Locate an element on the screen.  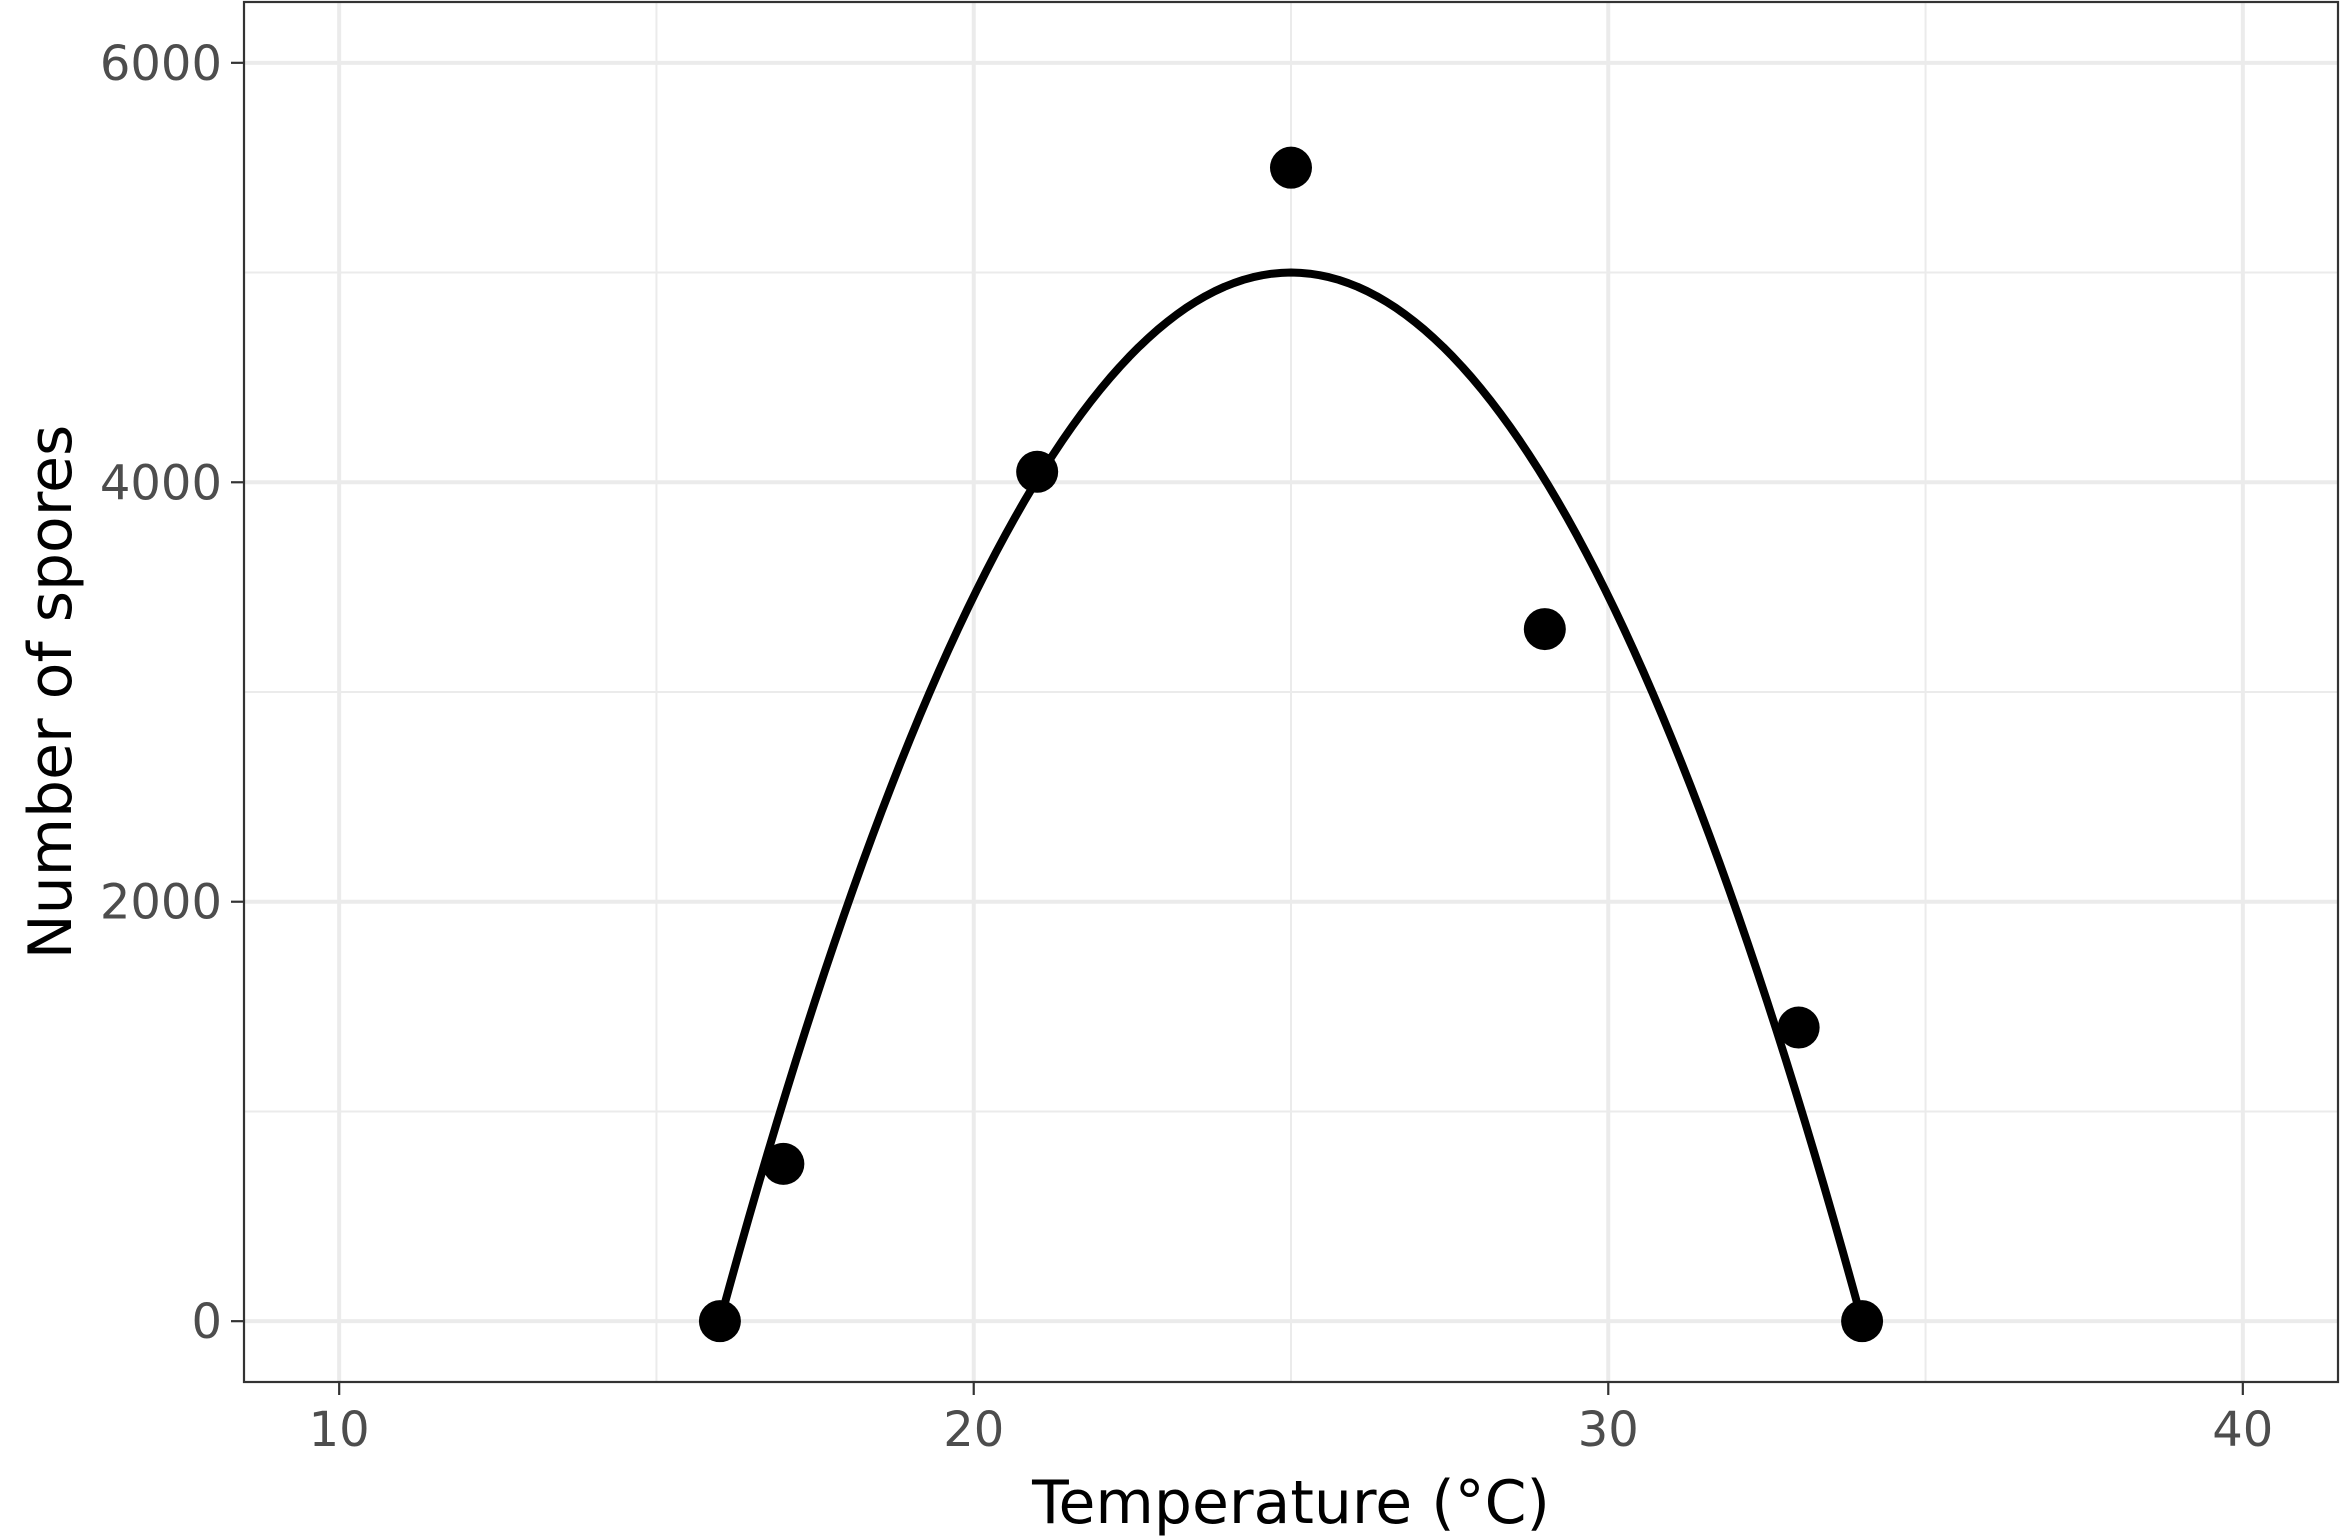
y-axis-title: Number of spores is located at coordinates (51, 692).